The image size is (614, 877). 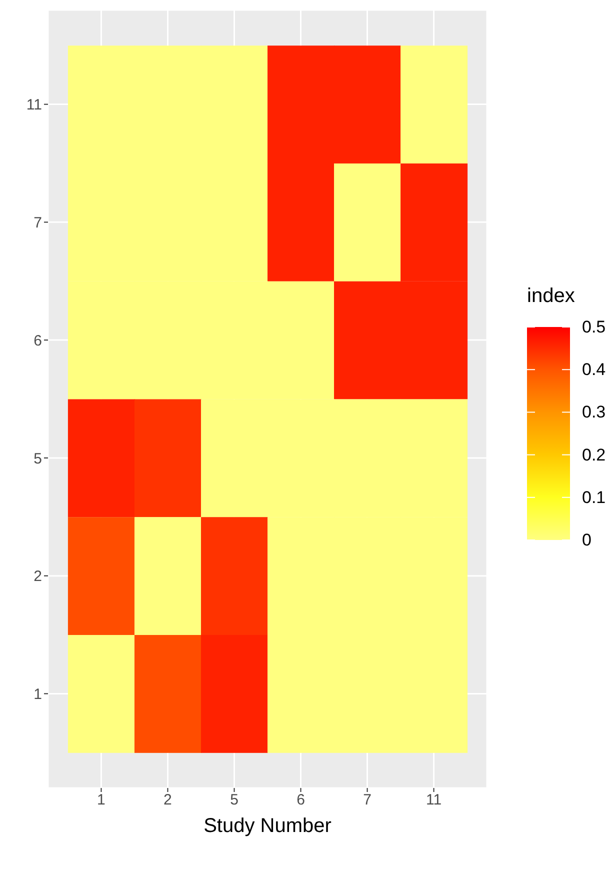 What do you see at coordinates (594, 327) in the screenshot?
I see `color-bar-label: 0.5` at bounding box center [594, 327].